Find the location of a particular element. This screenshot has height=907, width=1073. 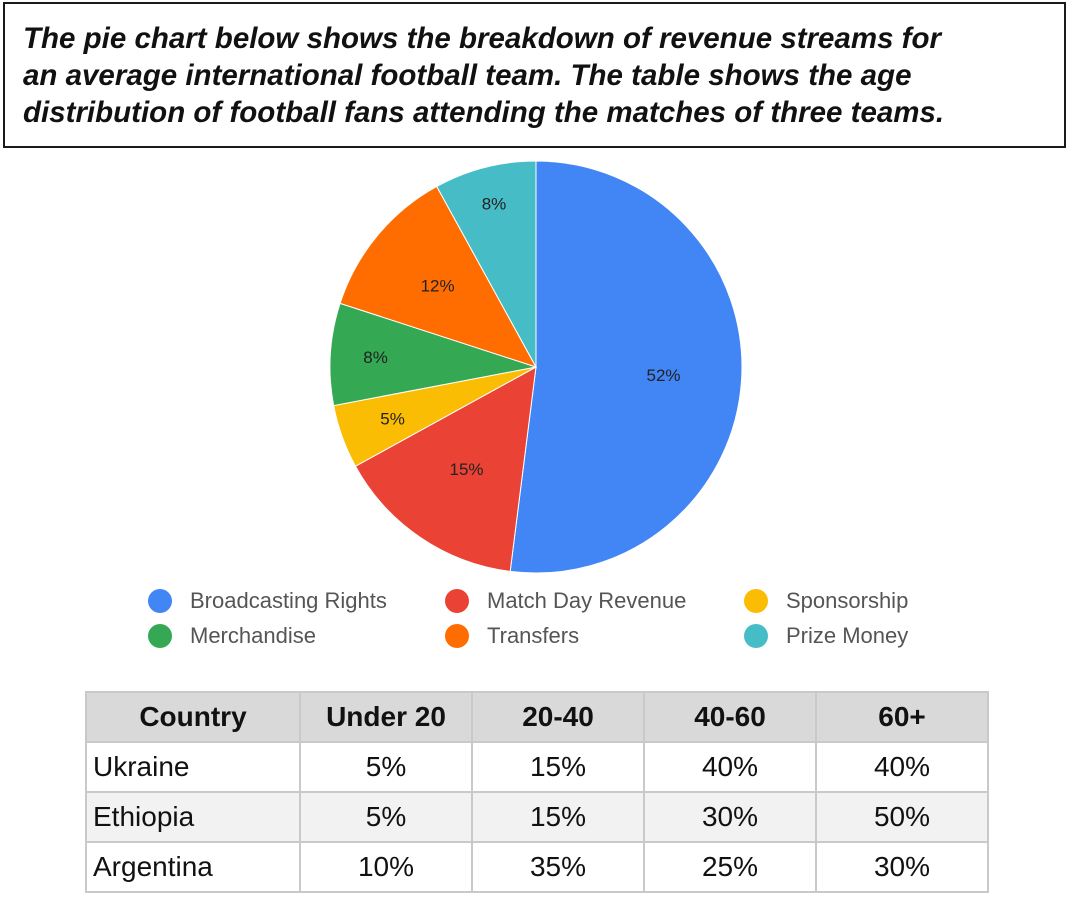

table-cell: 10% is located at coordinates (386, 867).